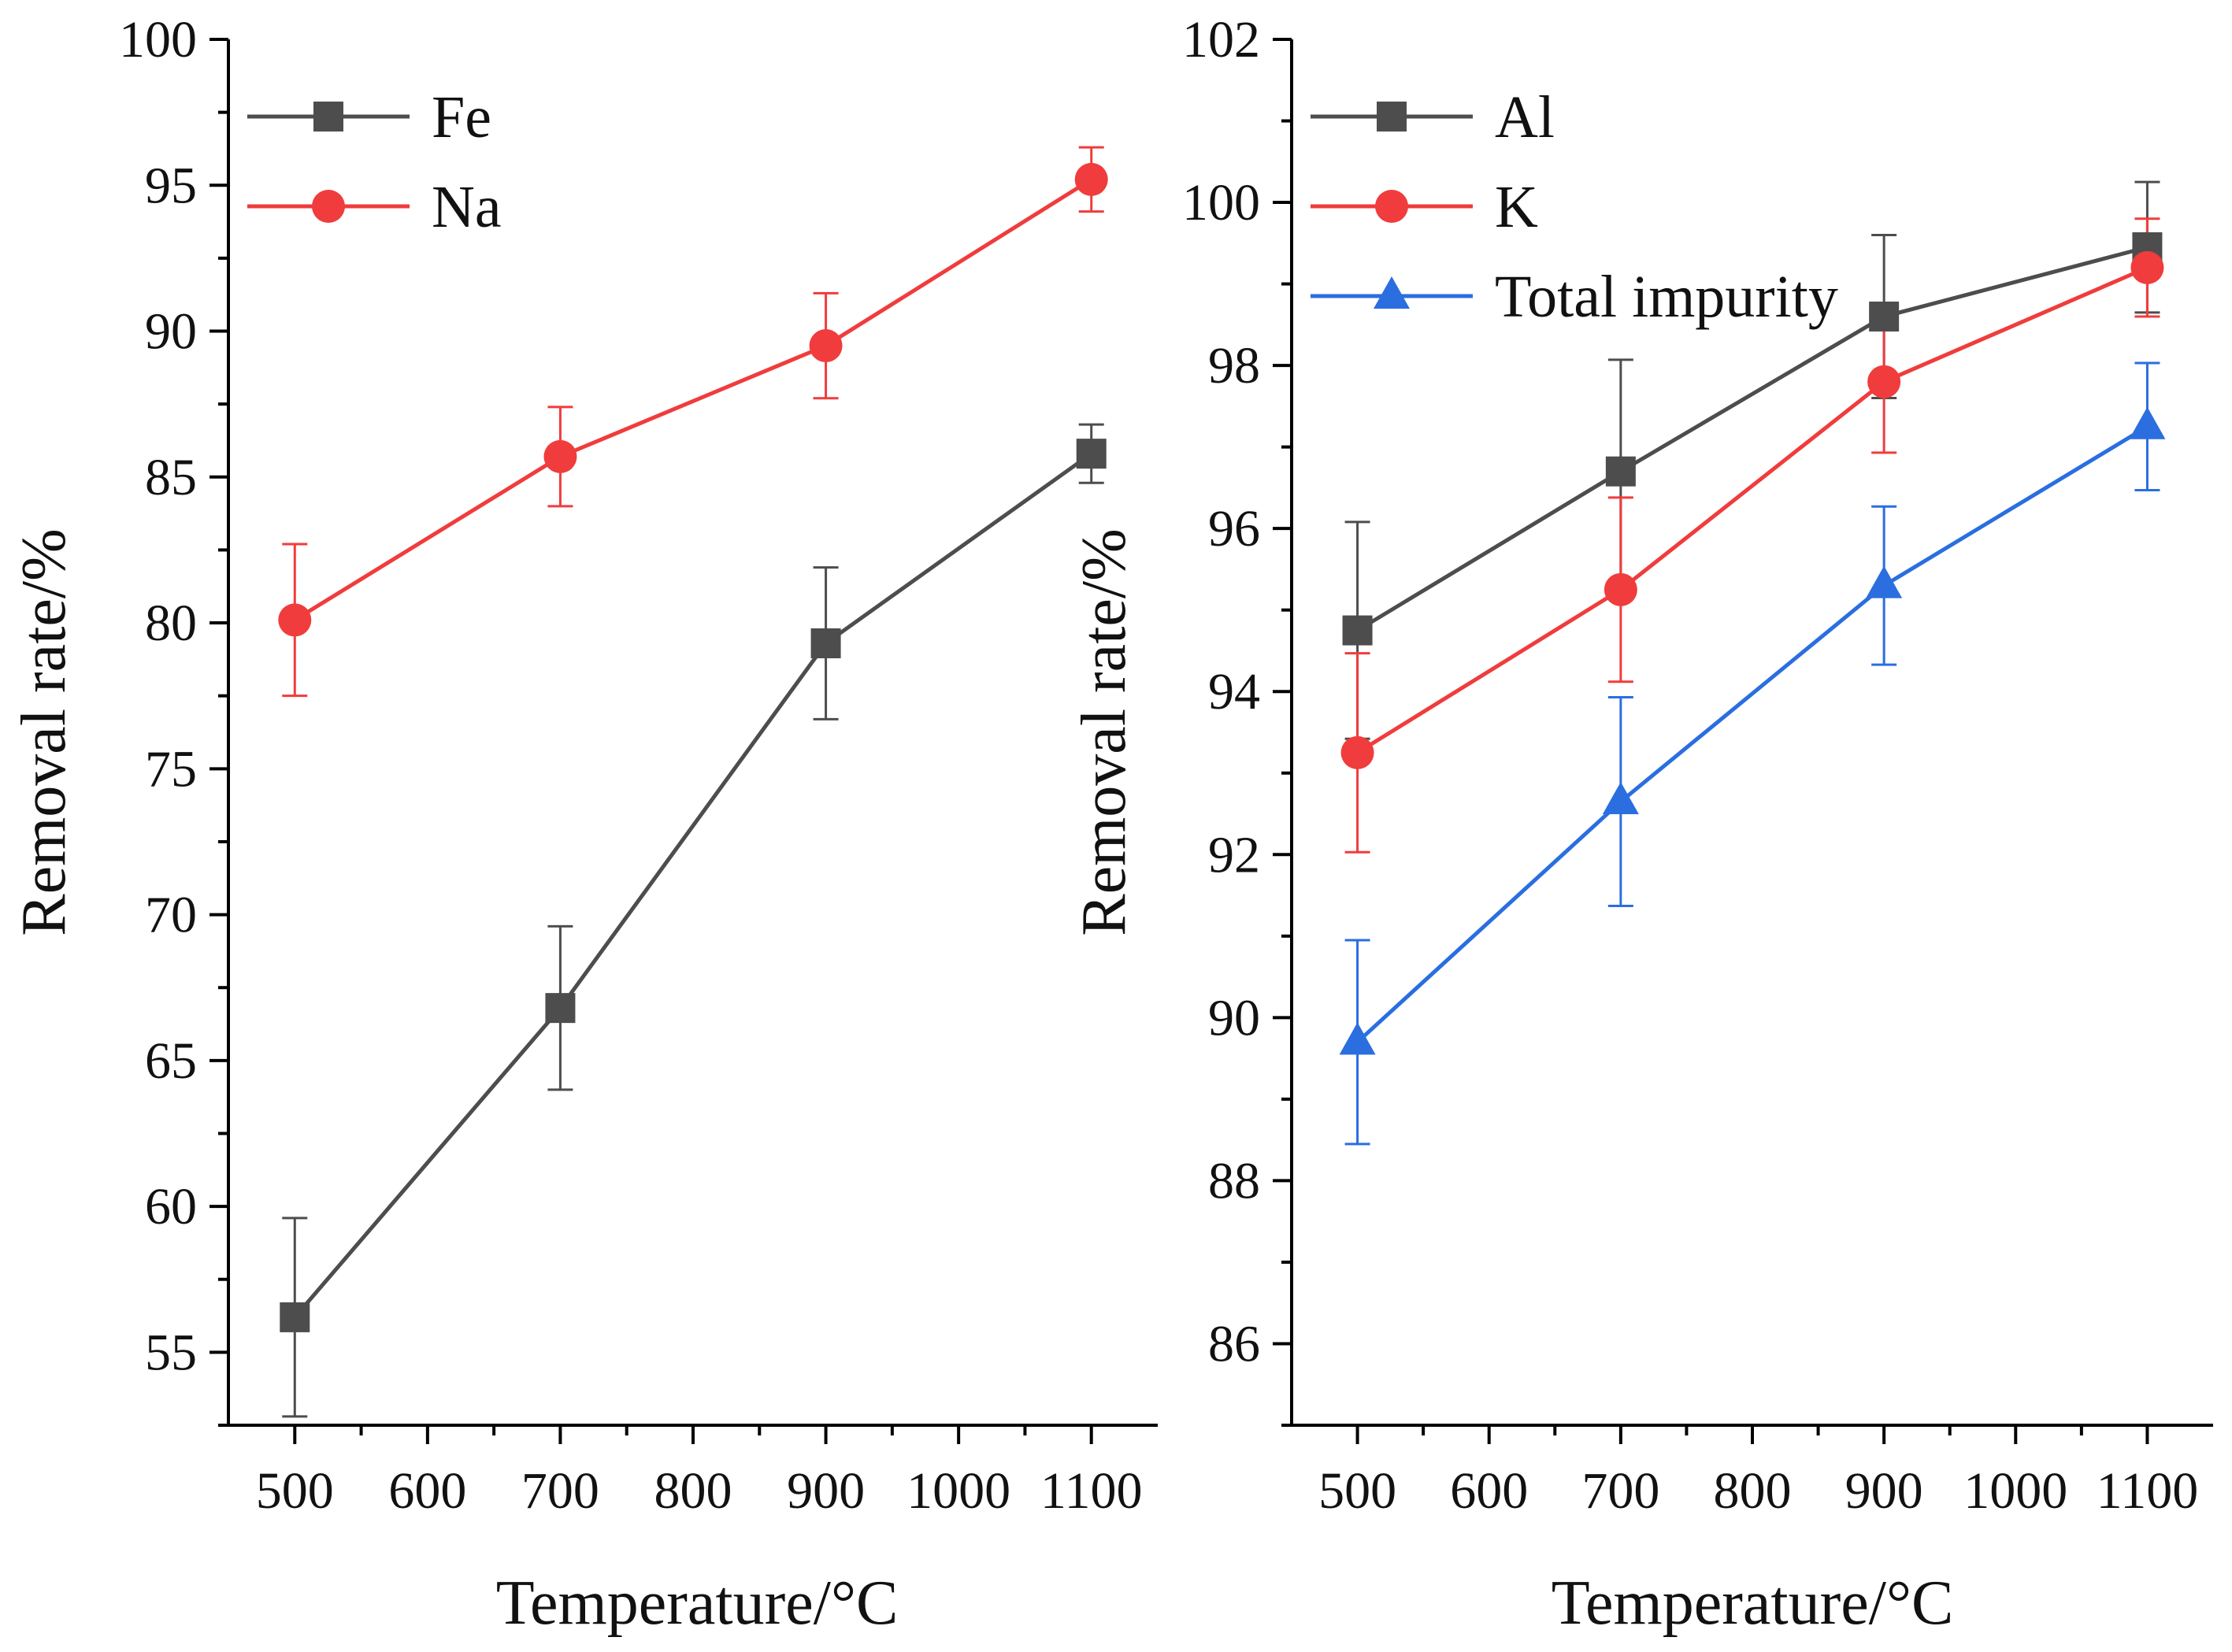 The height and width of the screenshot is (1652, 2232). Describe the element at coordinates (1234, 691) in the screenshot. I see `y-tick-label: 94` at that location.